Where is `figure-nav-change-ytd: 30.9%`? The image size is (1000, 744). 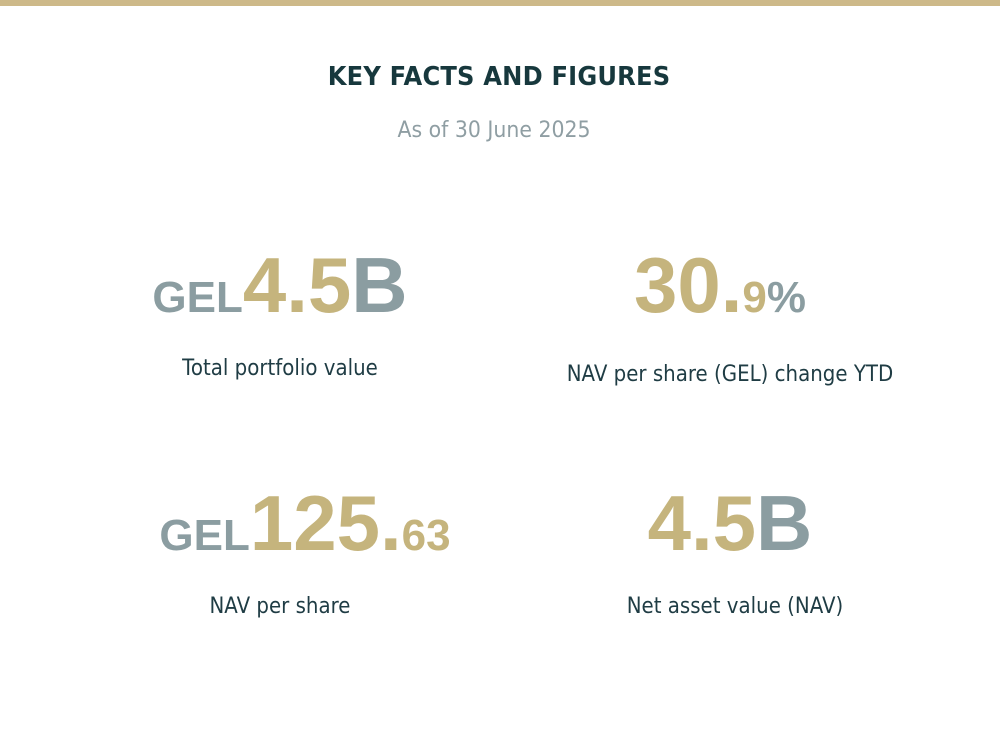 figure-nav-change-ytd: 30.9% is located at coordinates (720, 285).